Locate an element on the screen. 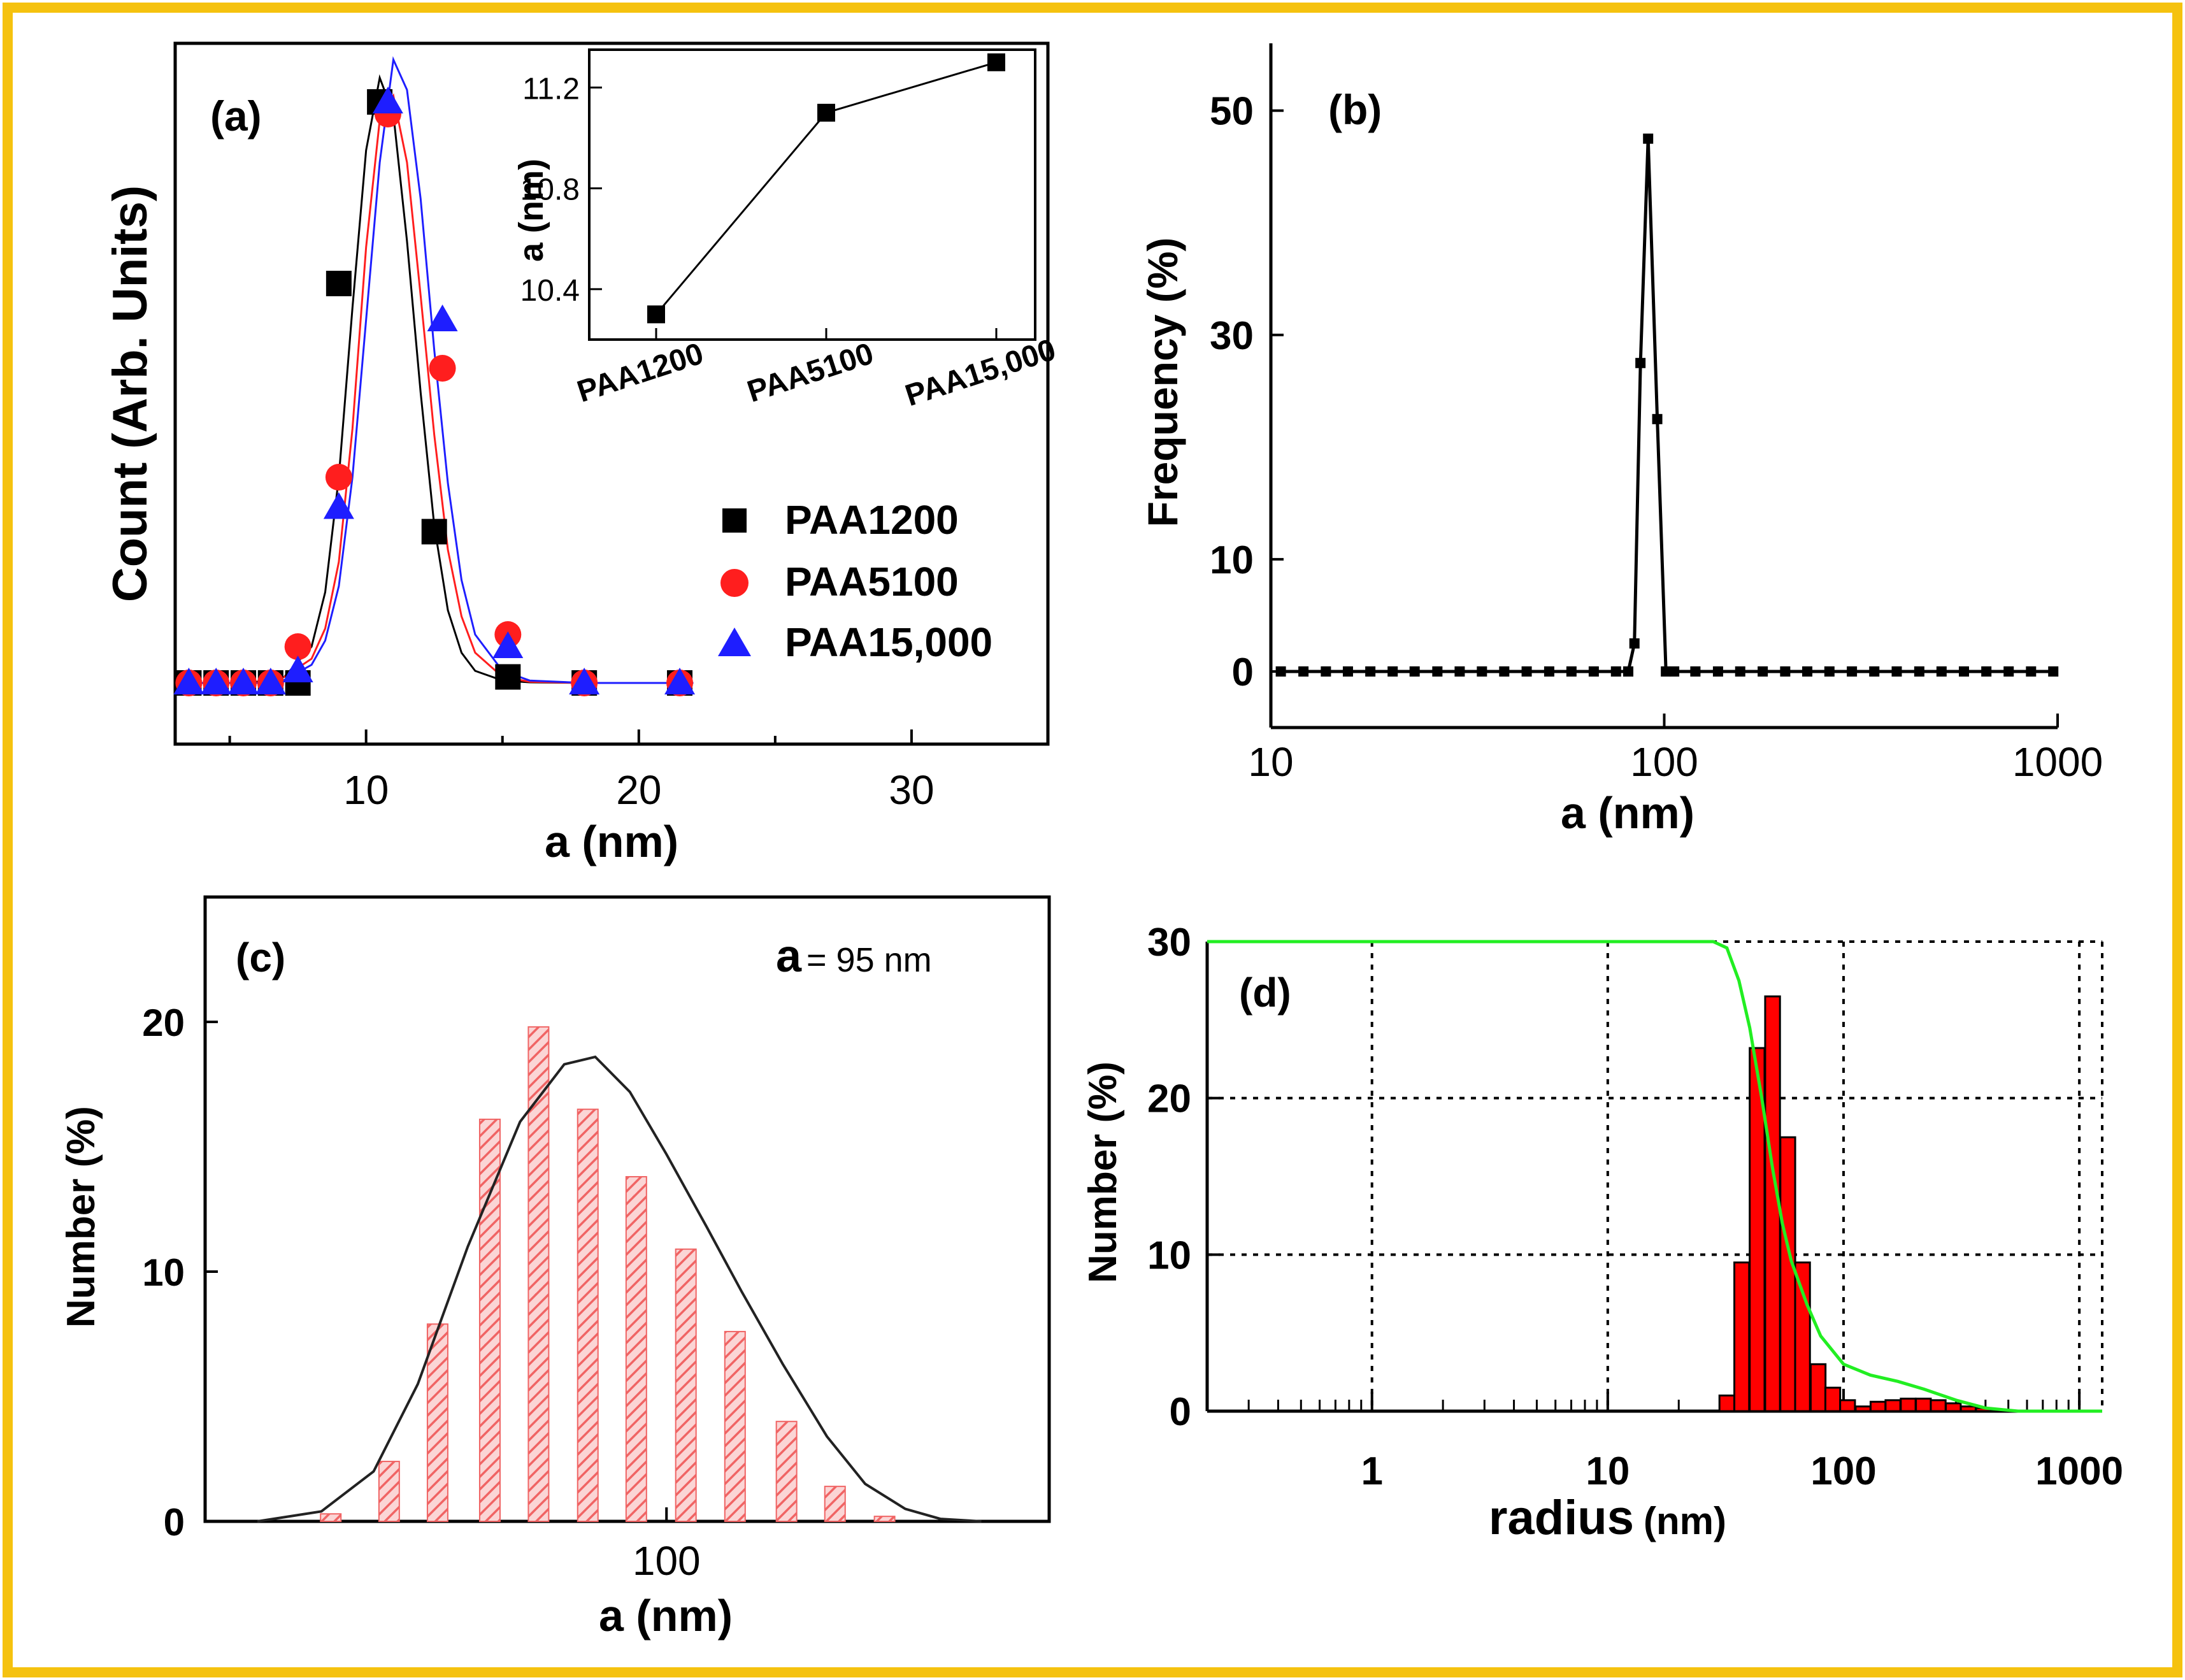 Image resolution: width=2185 pixels, height=1680 pixels. inset-y-tick-label: 10.4 is located at coordinates (550, 291).